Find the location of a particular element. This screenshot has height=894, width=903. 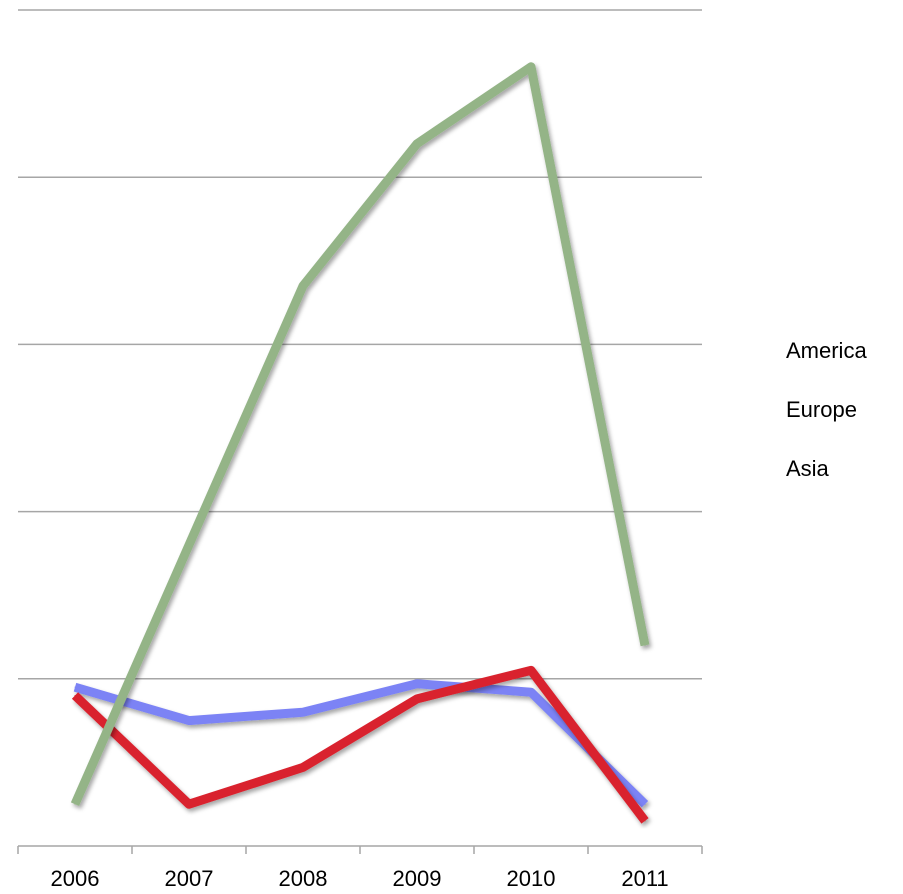

legend-label-america: America is located at coordinates (826, 350).